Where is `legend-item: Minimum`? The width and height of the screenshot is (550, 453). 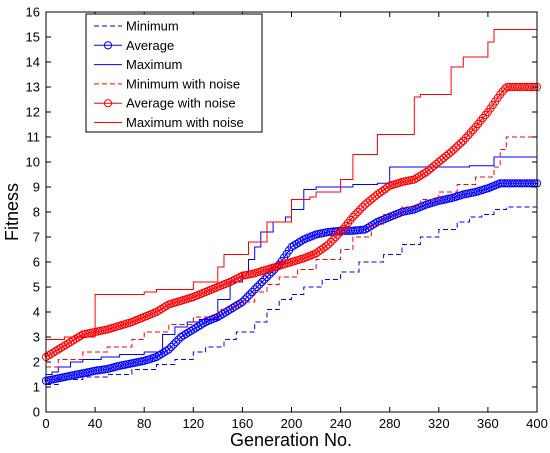 legend-item: Minimum is located at coordinates (136, 26).